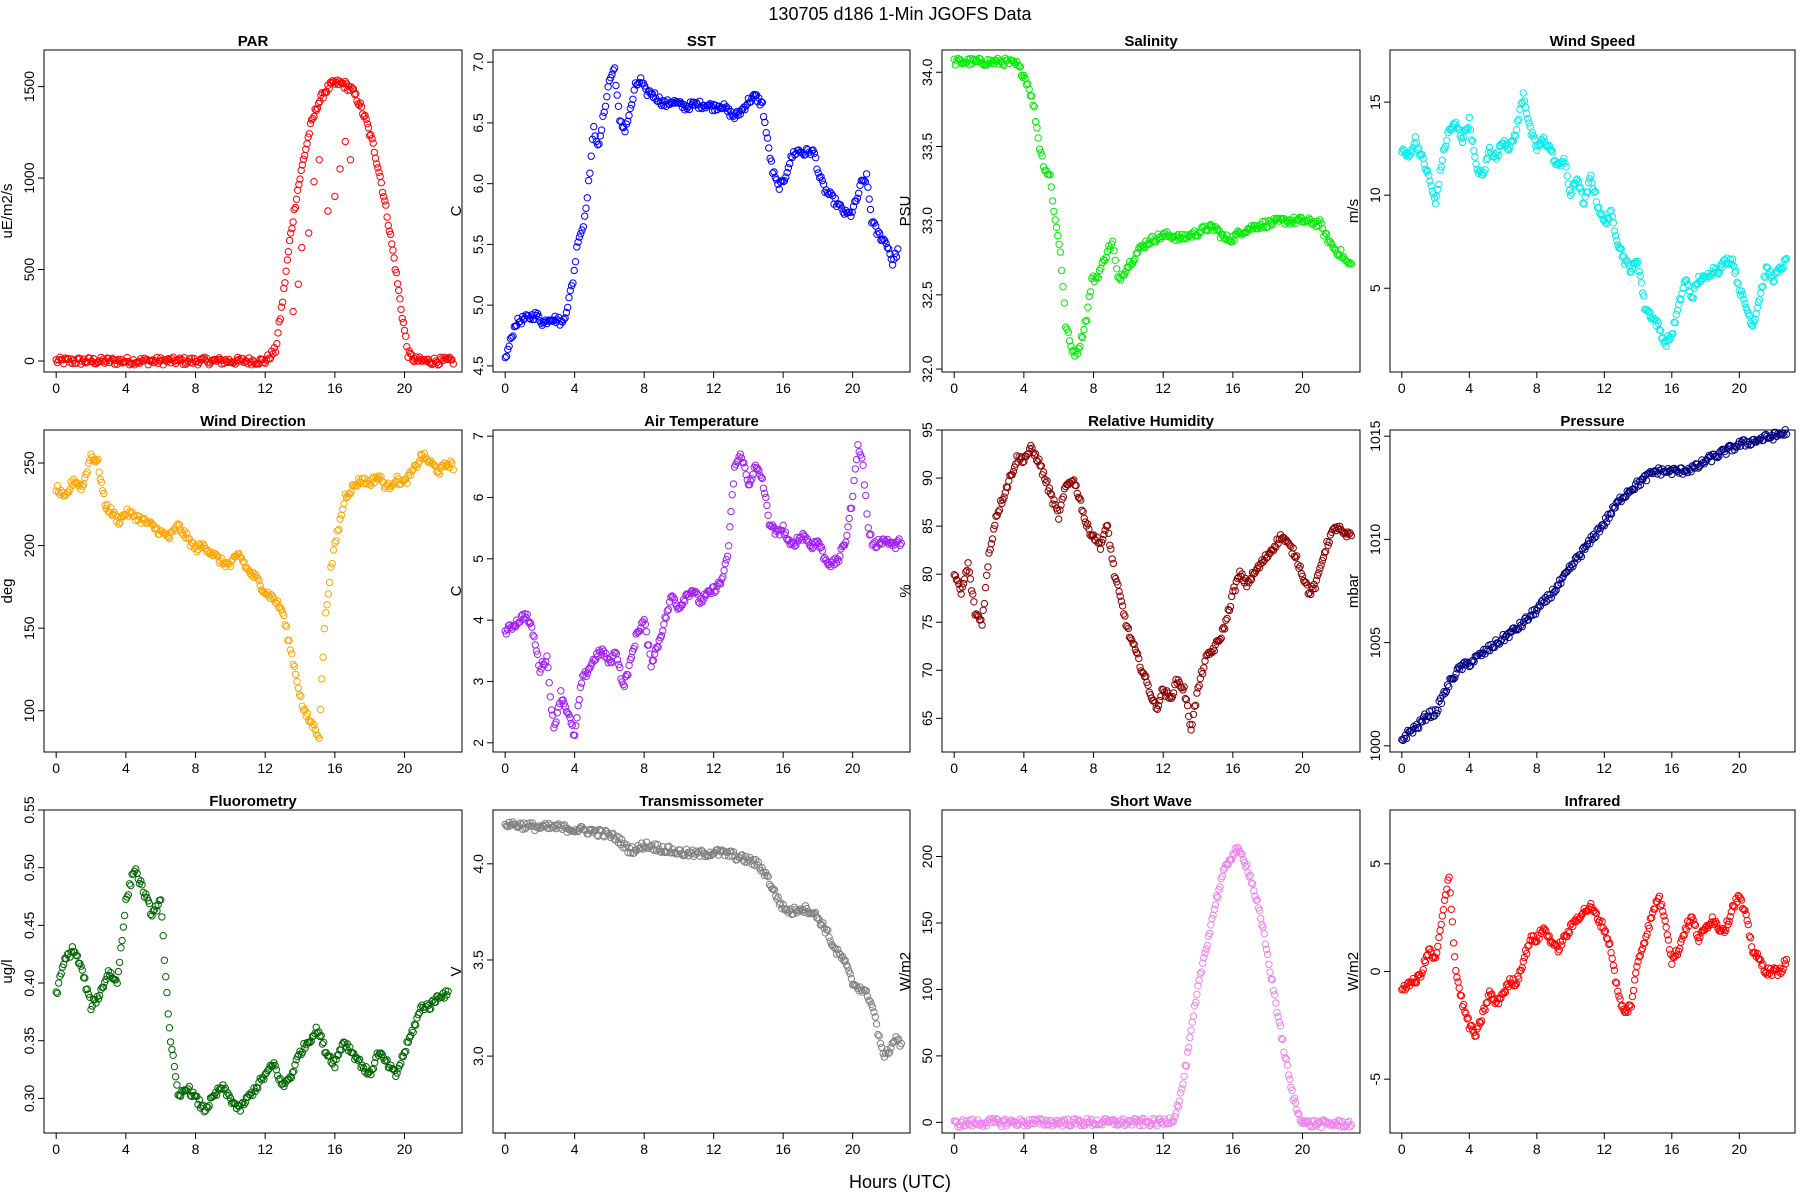 The width and height of the screenshot is (1800, 1200). What do you see at coordinates (1353, 971) in the screenshot?
I see `y-axis-label: W/m2` at bounding box center [1353, 971].